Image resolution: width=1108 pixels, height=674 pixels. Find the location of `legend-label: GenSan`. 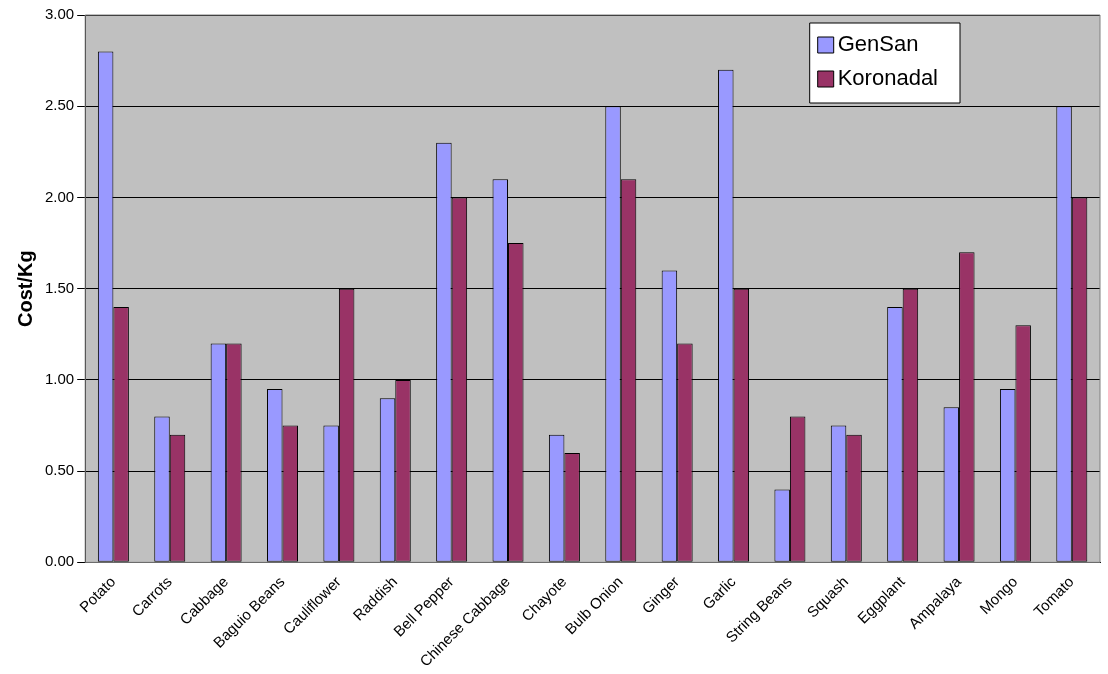

legend-label: GenSan is located at coordinates (878, 44).